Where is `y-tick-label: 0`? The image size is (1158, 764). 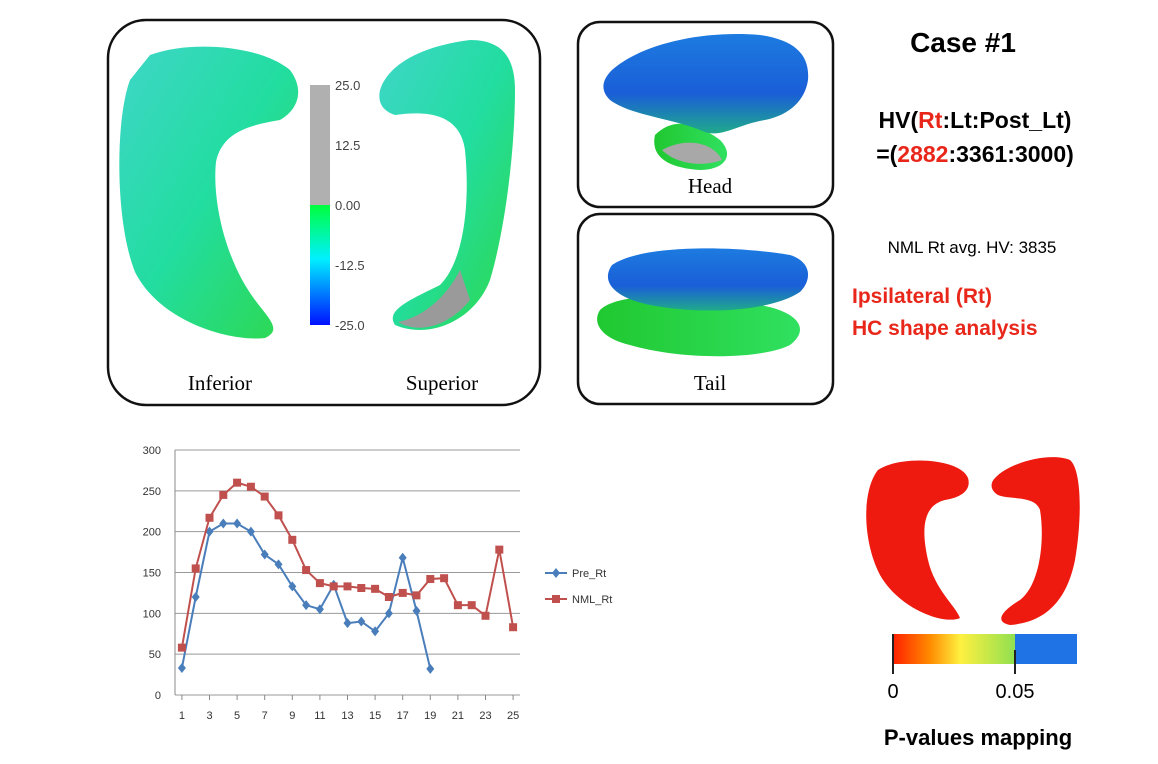 y-tick-label: 0 is located at coordinates (158, 696).